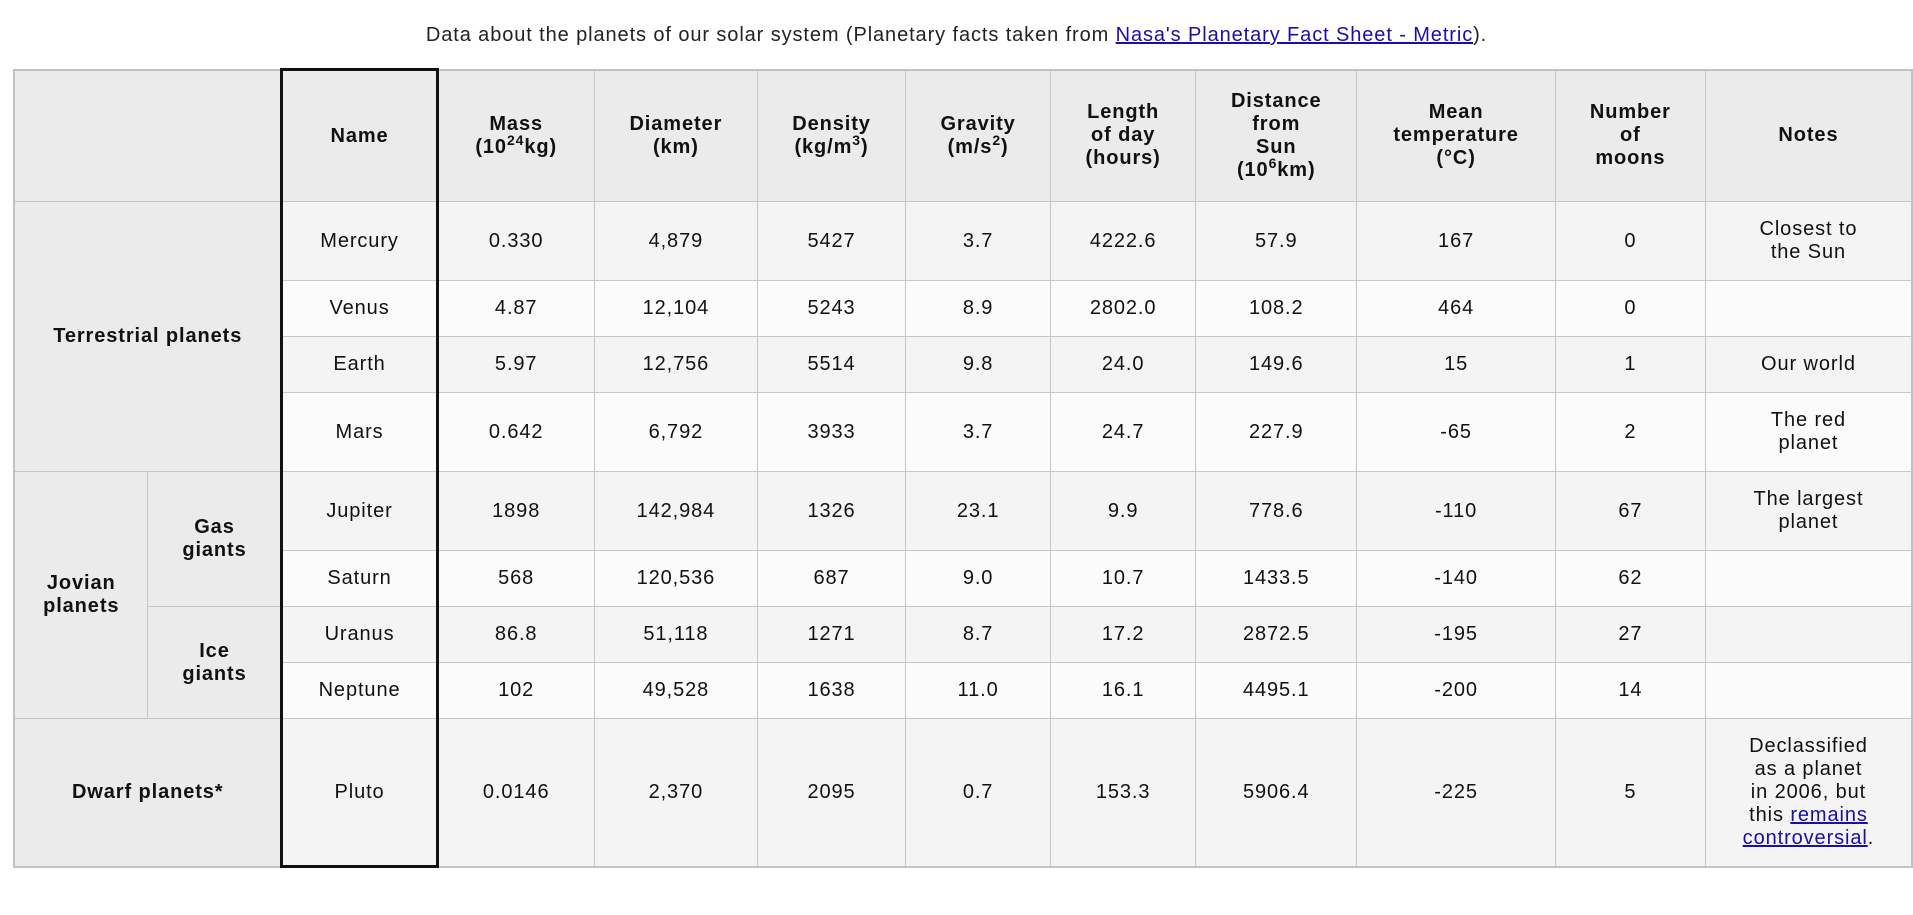 The image size is (1913, 915). I want to click on cell-moons: 5, so click(1630, 792).